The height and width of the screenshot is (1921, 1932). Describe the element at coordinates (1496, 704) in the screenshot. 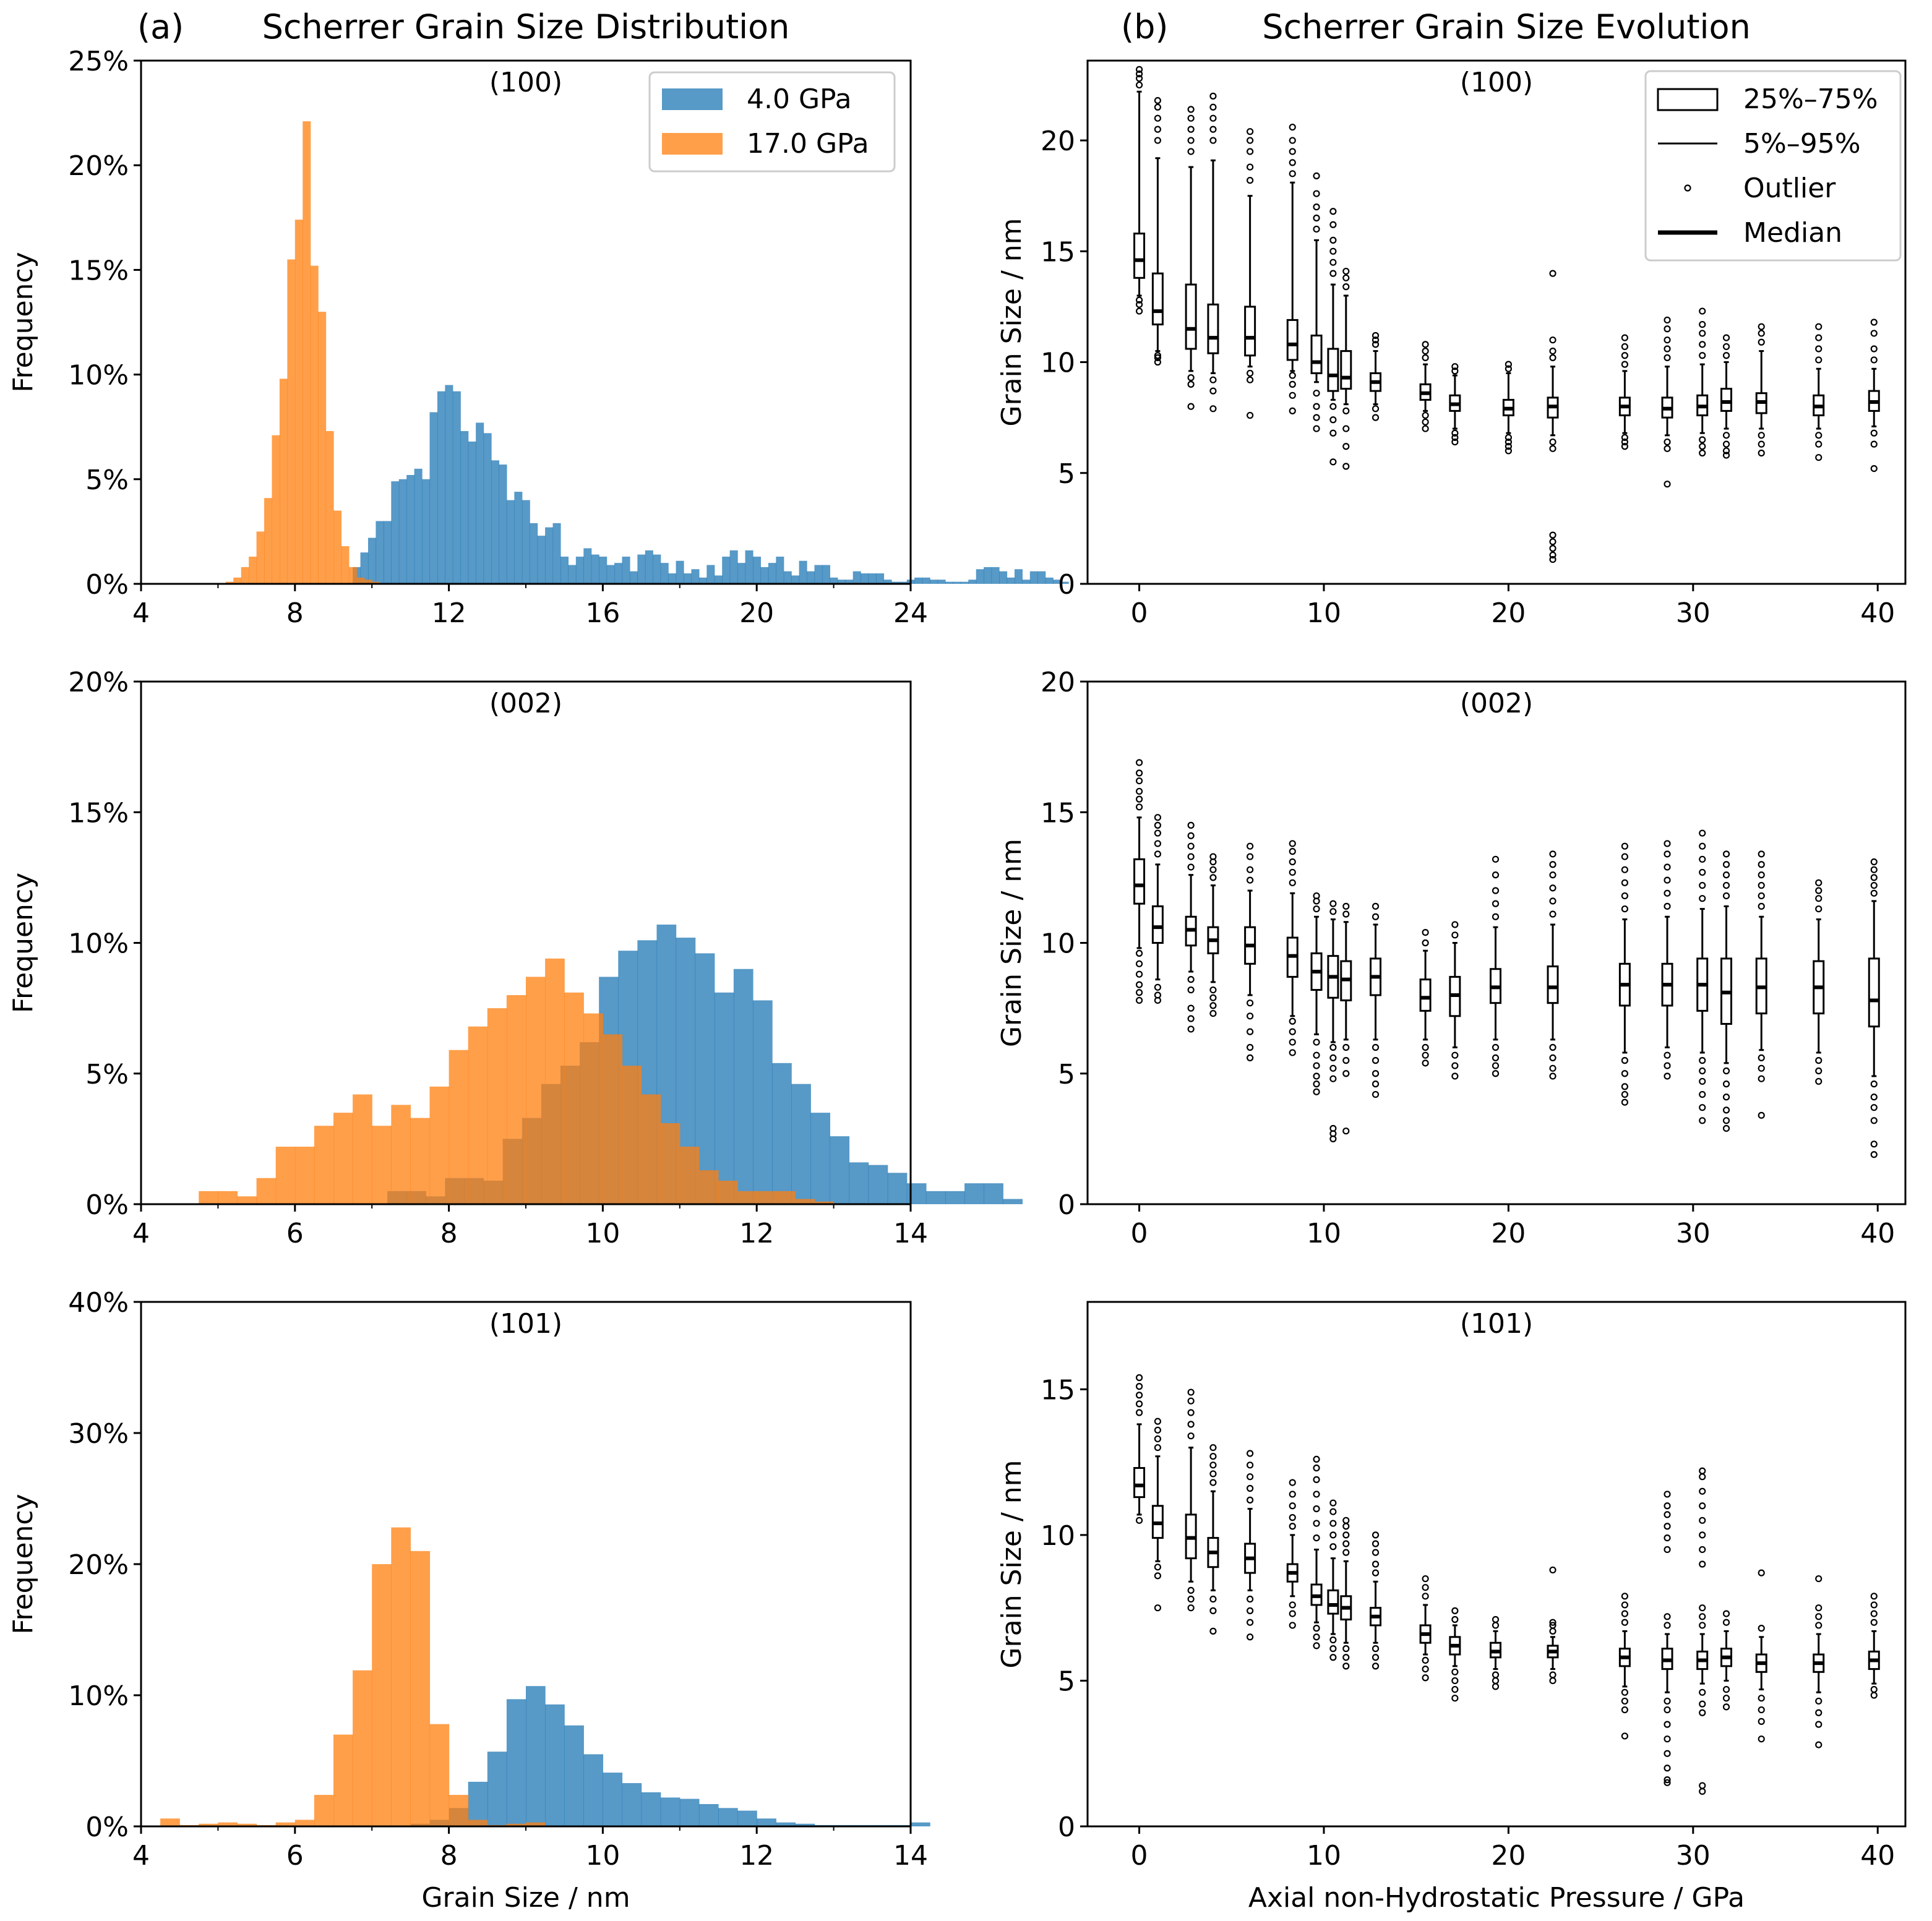

I see `chart-title: (002)` at that location.